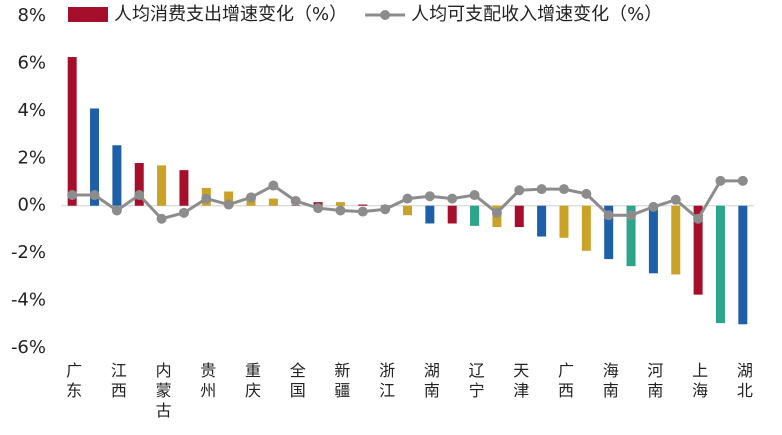 This screenshot has width=782, height=435. Describe the element at coordinates (475, 382) in the screenshot. I see `x-tick-label: 辽宁` at that location.